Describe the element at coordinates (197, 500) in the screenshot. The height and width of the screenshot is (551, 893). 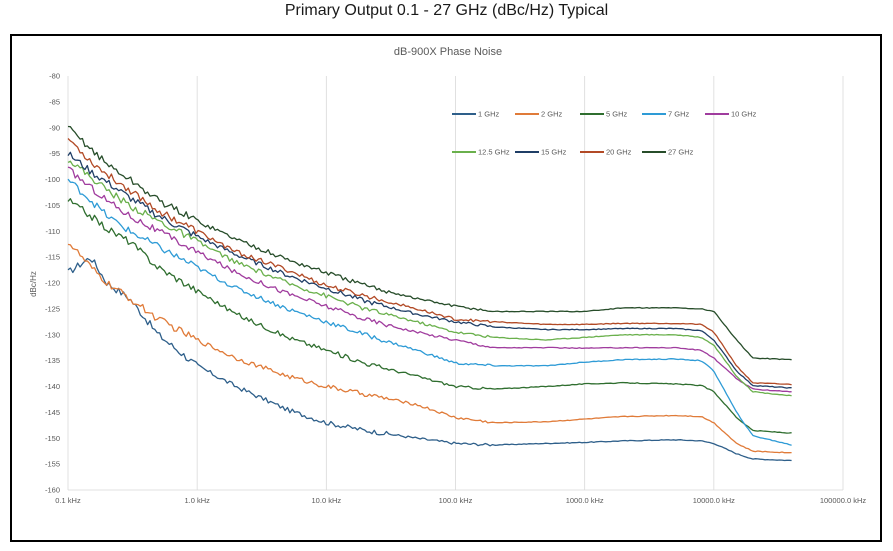
I see `x-tick-label: 1.0 kHz` at that location.